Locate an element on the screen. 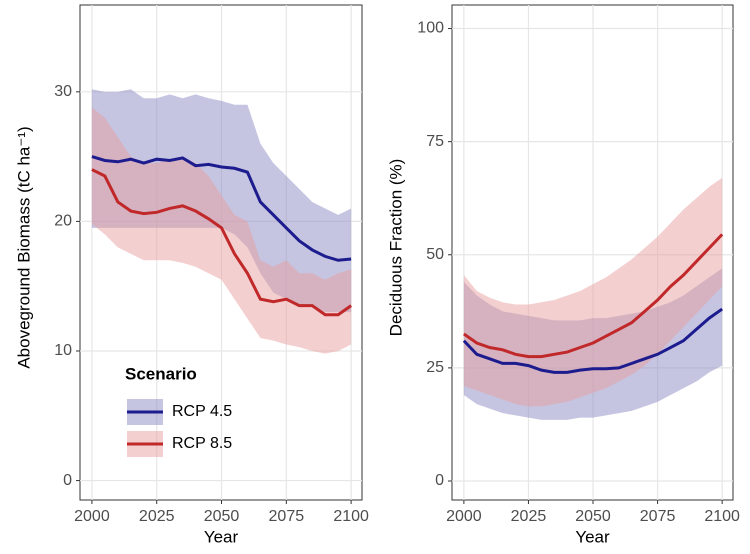 This screenshot has width=750, height=554. y-tick-label: 75 is located at coordinates (435, 141).